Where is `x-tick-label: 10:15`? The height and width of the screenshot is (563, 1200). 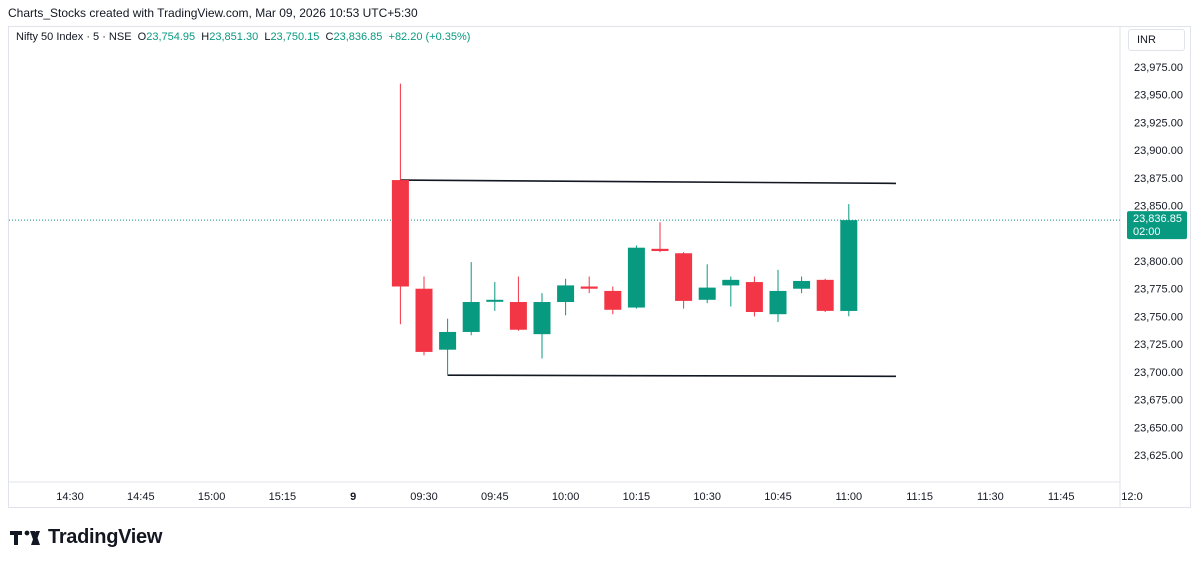
x-tick-label: 10:15 is located at coordinates (637, 497).